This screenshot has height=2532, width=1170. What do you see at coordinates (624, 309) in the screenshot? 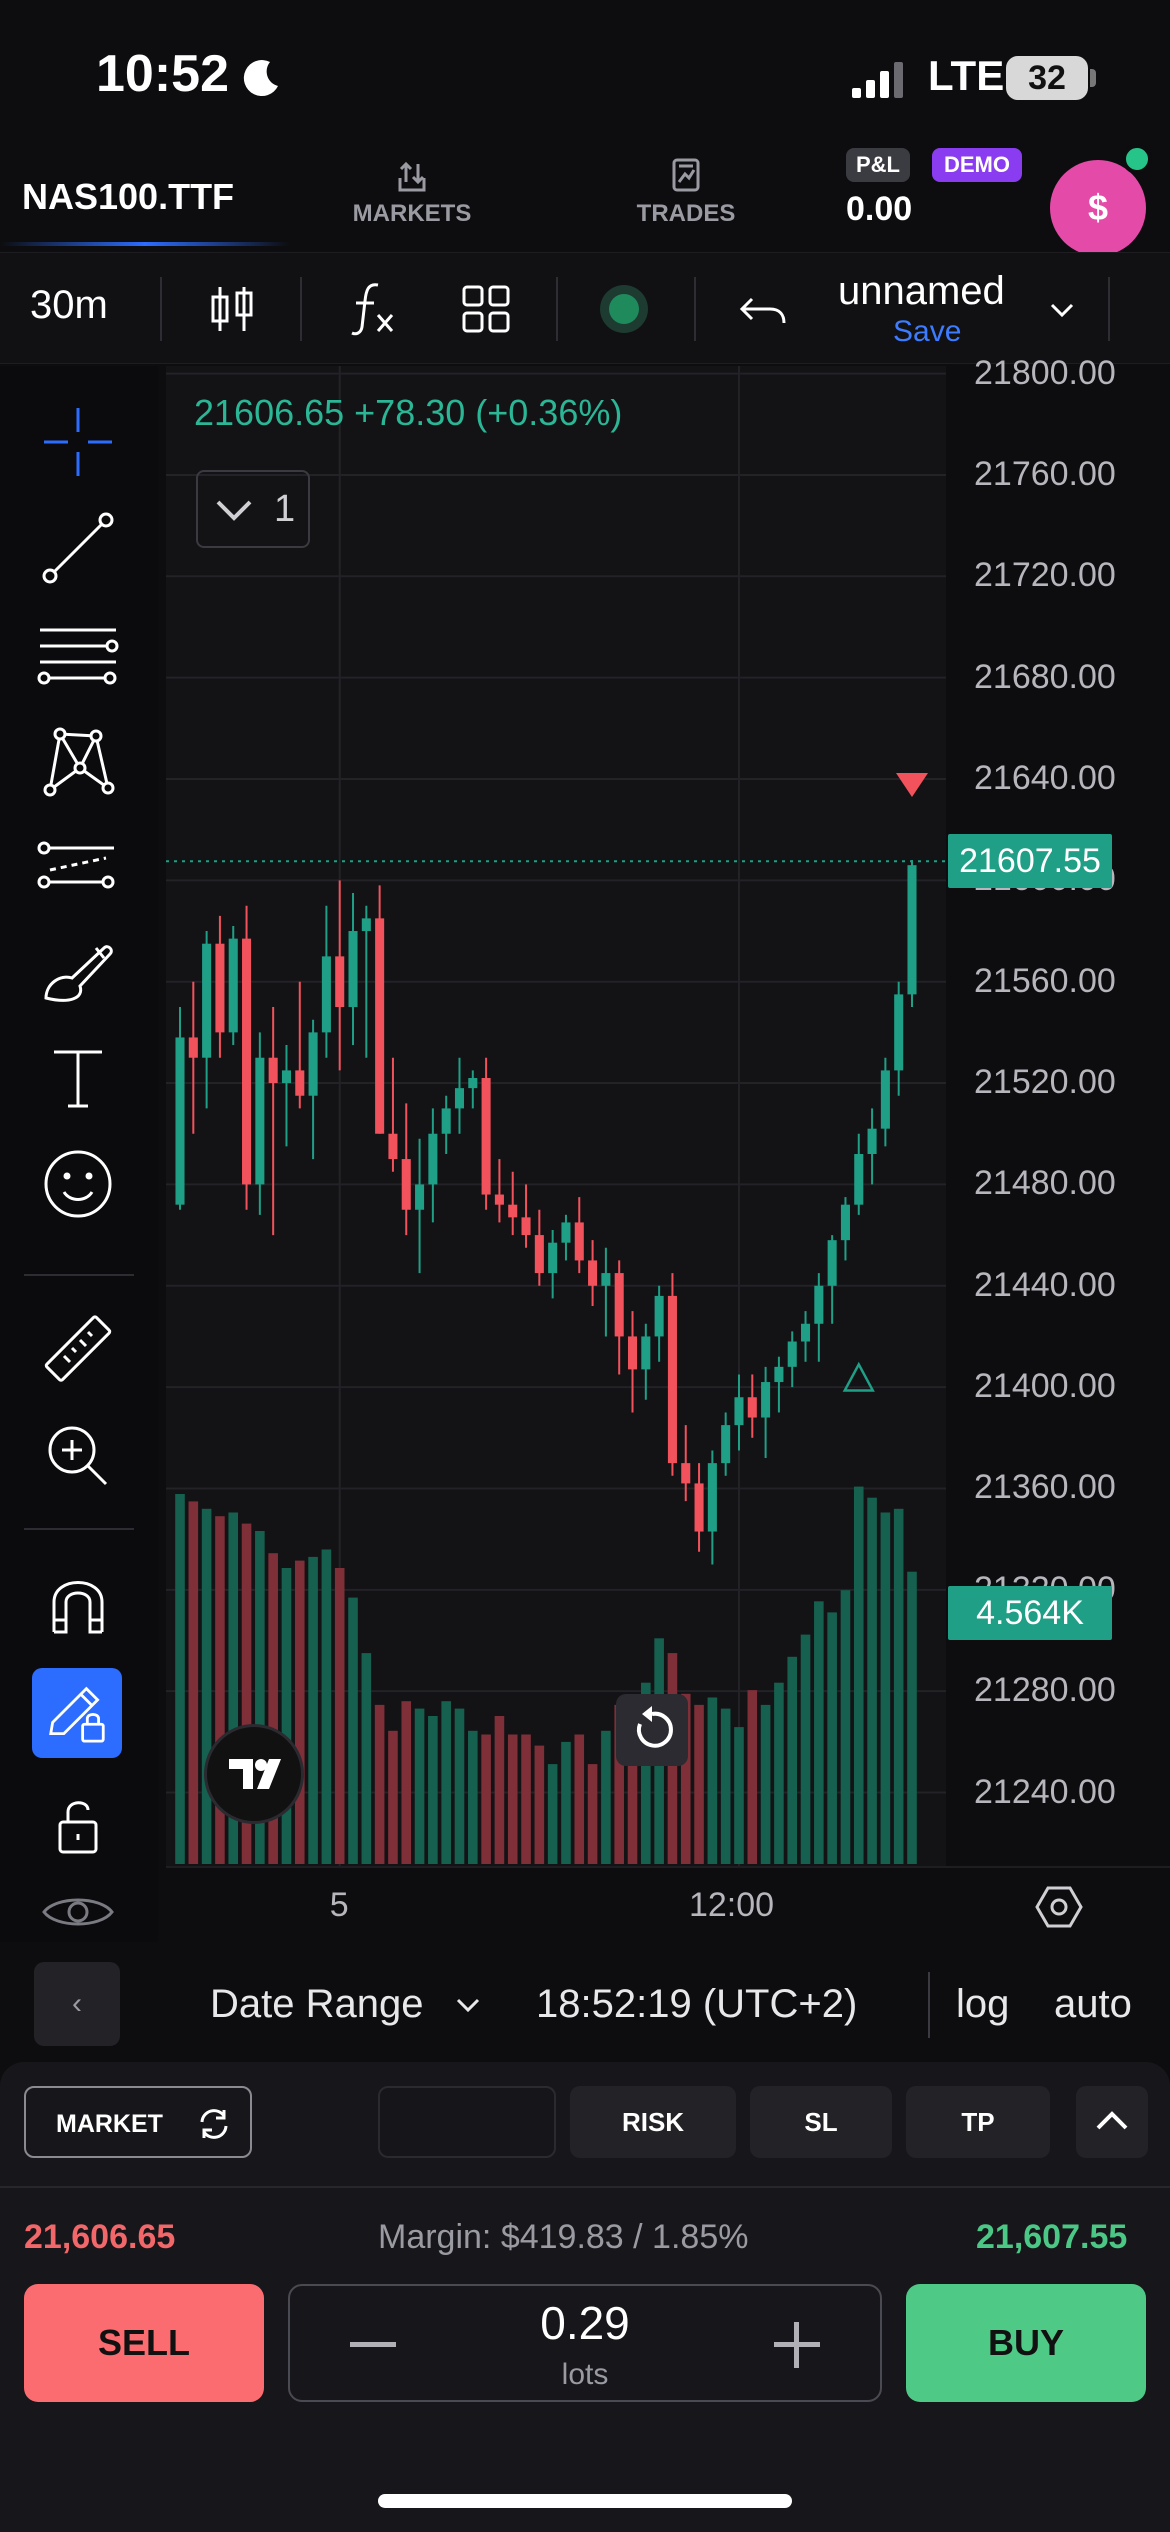
I see `alert-dot-icon` at bounding box center [624, 309].